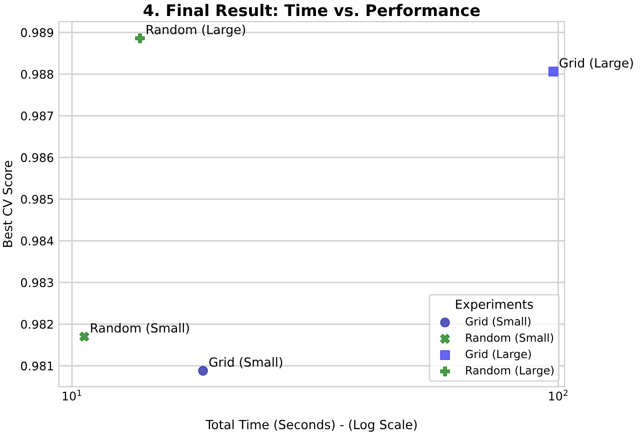 The width and height of the screenshot is (640, 432). I want to click on y-tick-label: 0.988, so click(37, 74).